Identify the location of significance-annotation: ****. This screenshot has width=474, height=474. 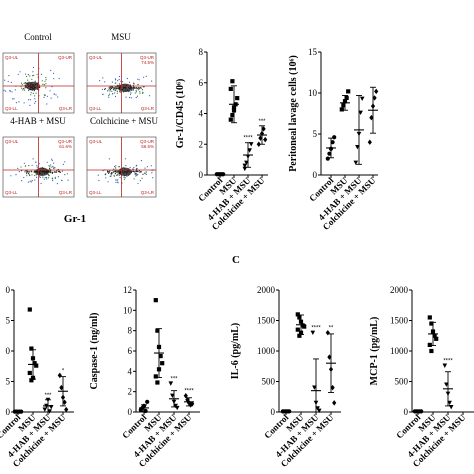
(189, 392).